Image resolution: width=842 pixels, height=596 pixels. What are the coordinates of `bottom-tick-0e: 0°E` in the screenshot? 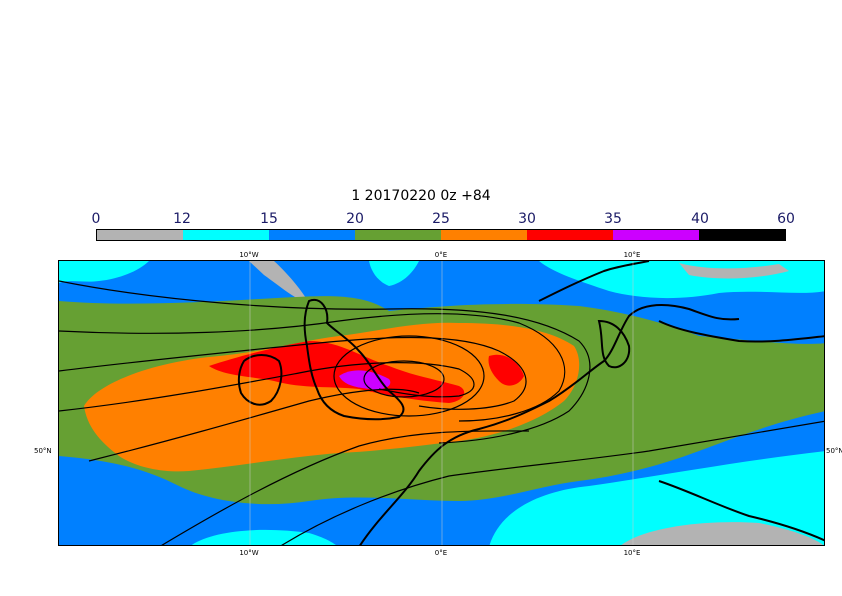 It's located at (441, 553).